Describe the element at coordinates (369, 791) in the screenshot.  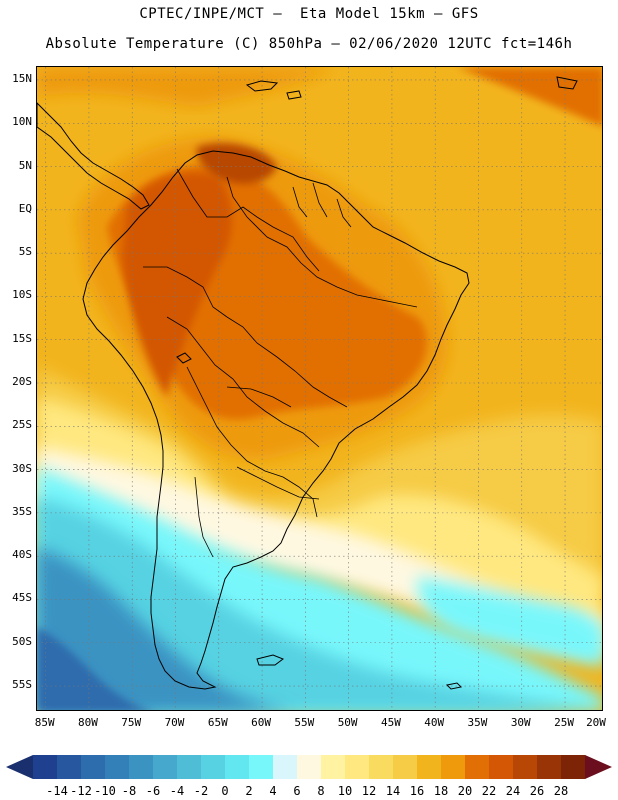
I see `colorbar-tick-label: 12` at that location.